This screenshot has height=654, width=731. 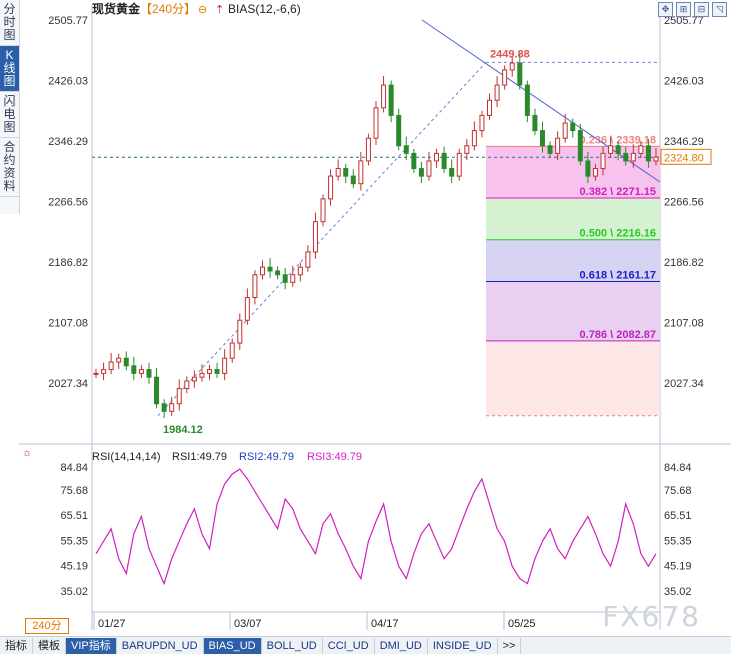 What do you see at coordinates (678, 468) in the screenshot?
I see `rsi-tick-right-0: 84.84` at bounding box center [678, 468].